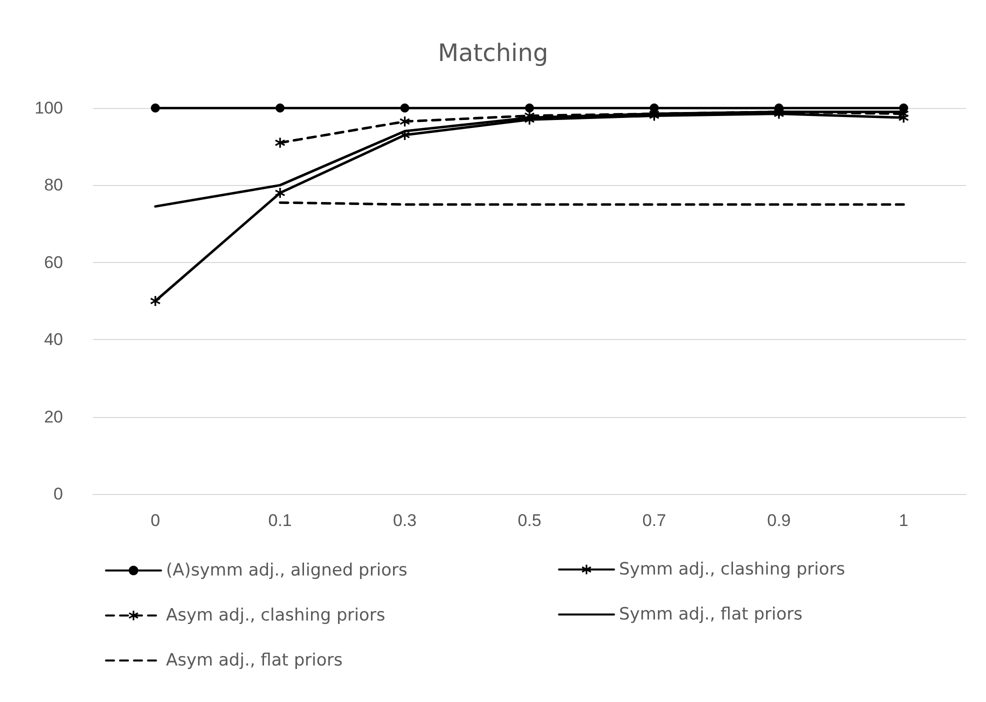 This screenshot has height=702, width=986. I want to click on x-tick-label: 0.1, so click(280, 520).